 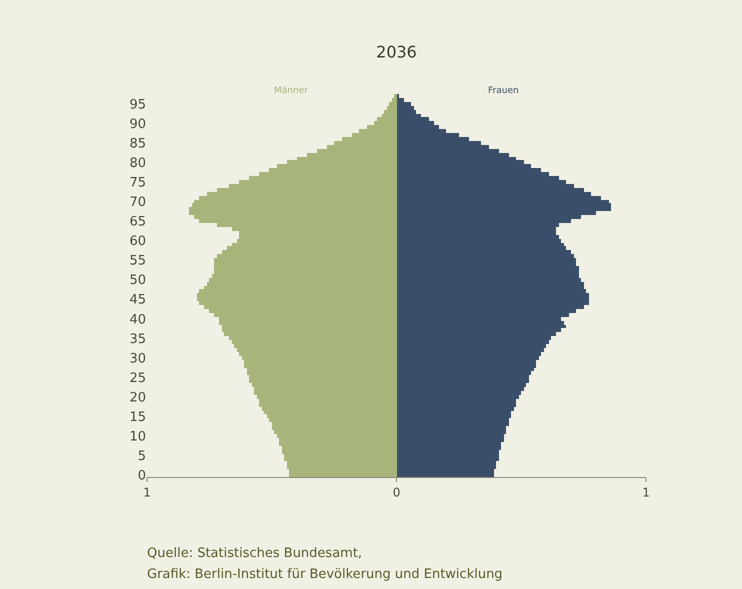 What do you see at coordinates (137, 163) in the screenshot?
I see `y-tick-label: 80` at bounding box center [137, 163].